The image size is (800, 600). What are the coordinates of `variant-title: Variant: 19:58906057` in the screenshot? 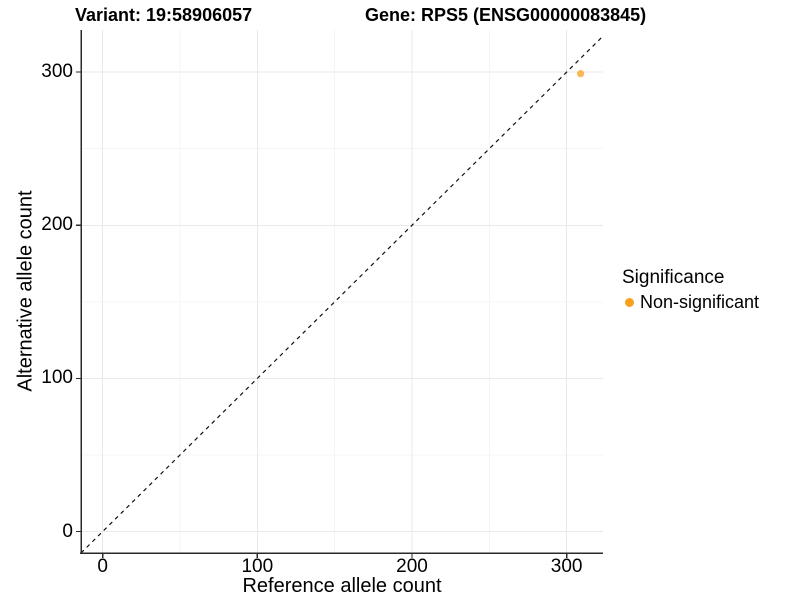 It's located at (164, 15).